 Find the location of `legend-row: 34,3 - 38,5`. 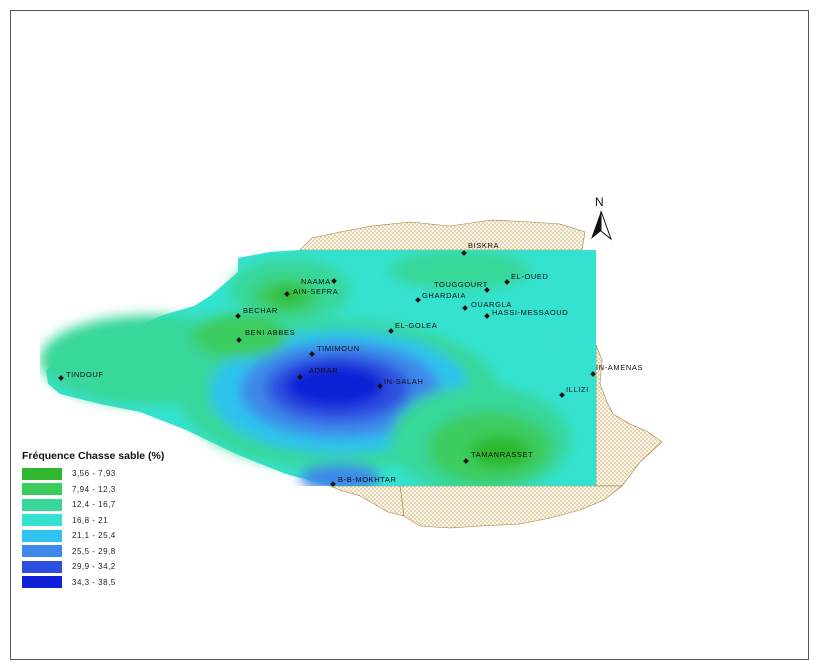

legend-row: 34,3 - 38,5 is located at coordinates (142, 583).